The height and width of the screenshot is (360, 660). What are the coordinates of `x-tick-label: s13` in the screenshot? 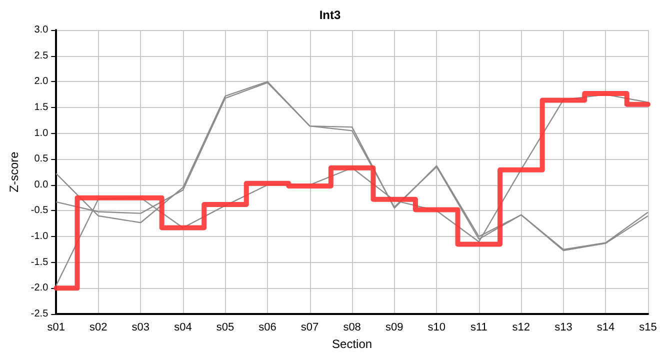 It's located at (563, 328).